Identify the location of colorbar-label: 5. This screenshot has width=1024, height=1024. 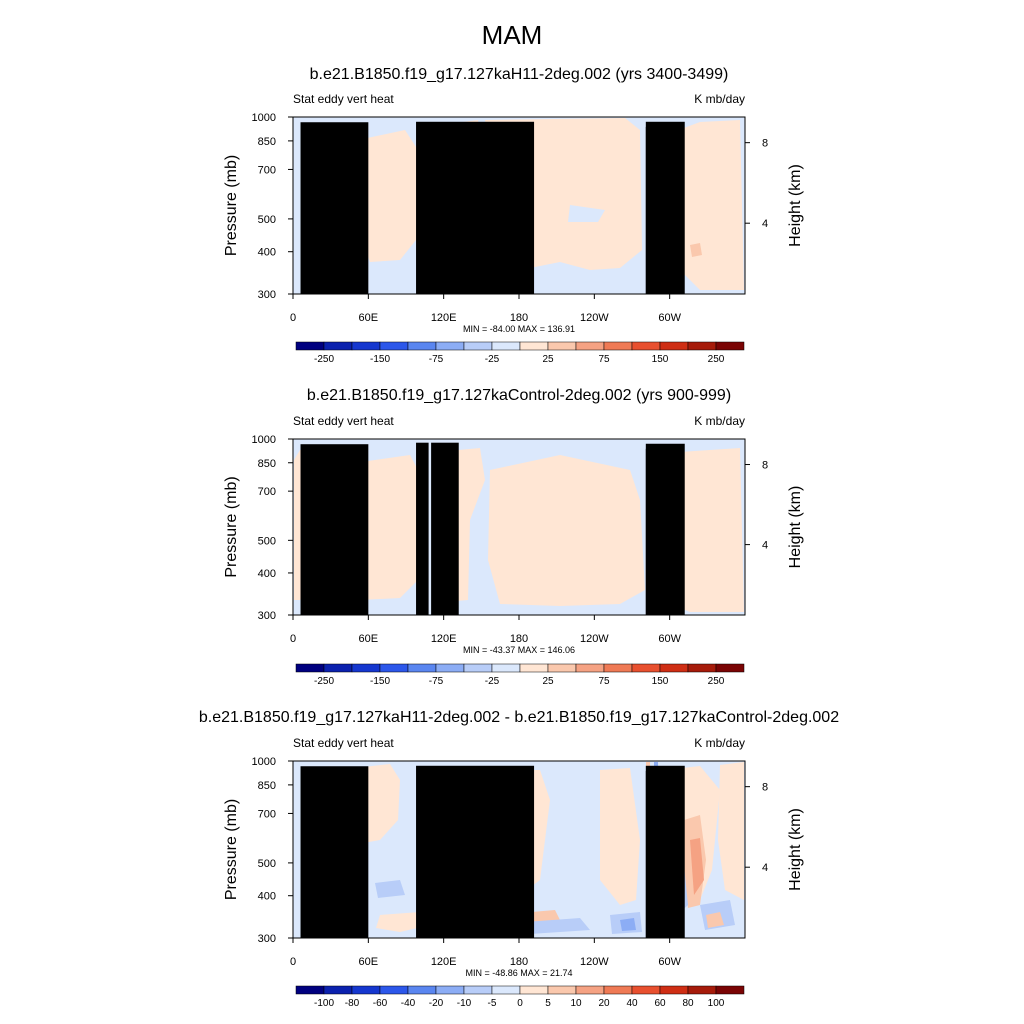
(548, 1003).